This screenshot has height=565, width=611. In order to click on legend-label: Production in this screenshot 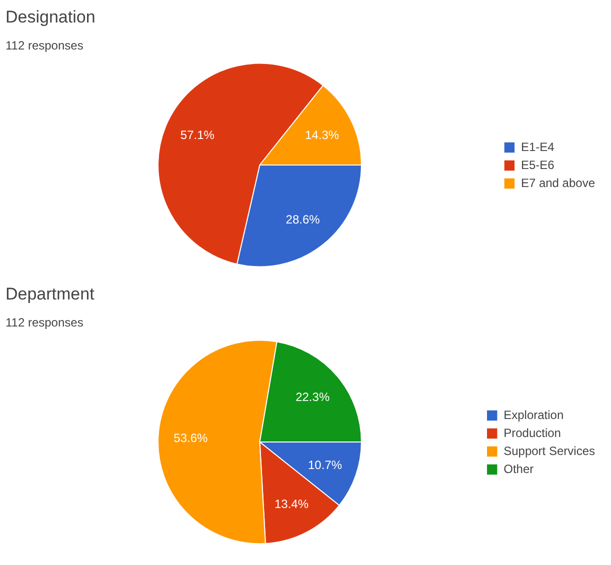, I will do `click(532, 433)`.